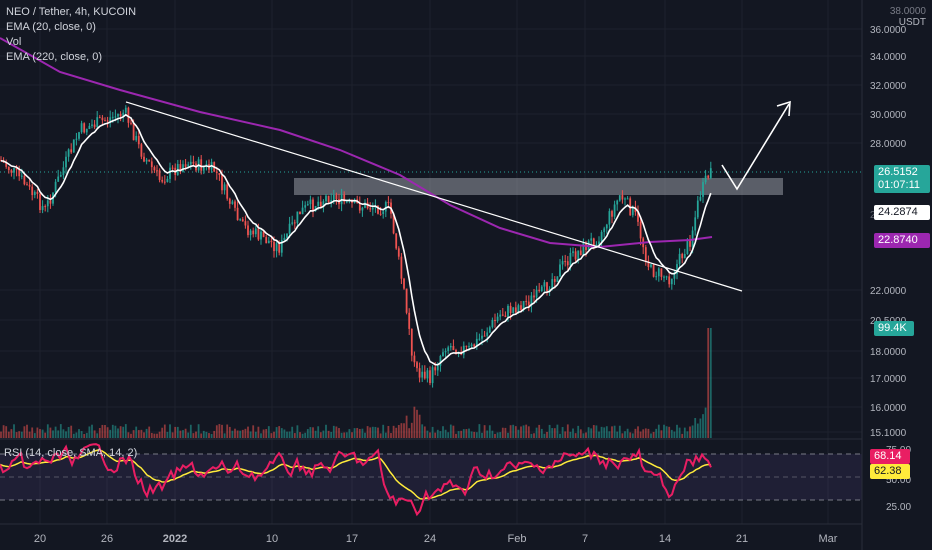  Describe the element at coordinates (888, 57) in the screenshot. I see `price-axis-label: 34.0000` at that location.